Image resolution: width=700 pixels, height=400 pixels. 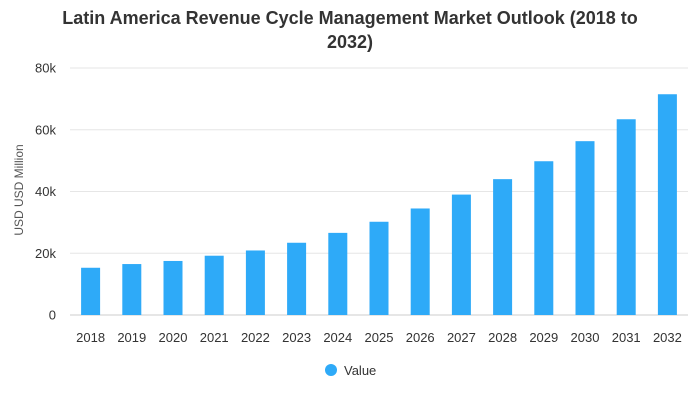 I want to click on bar-2032, so click(x=667, y=205).